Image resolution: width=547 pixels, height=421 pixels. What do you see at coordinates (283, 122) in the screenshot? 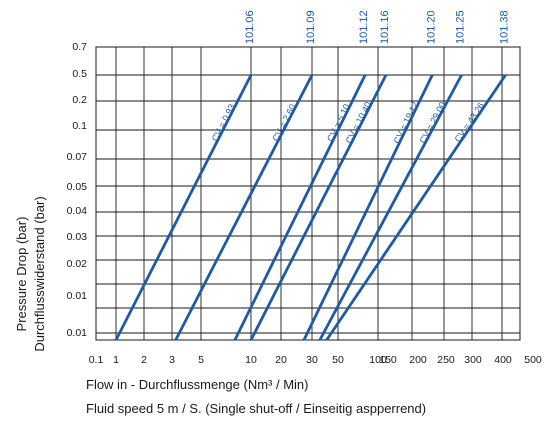
I see `cv-label: CV = 2.60` at bounding box center [283, 122].